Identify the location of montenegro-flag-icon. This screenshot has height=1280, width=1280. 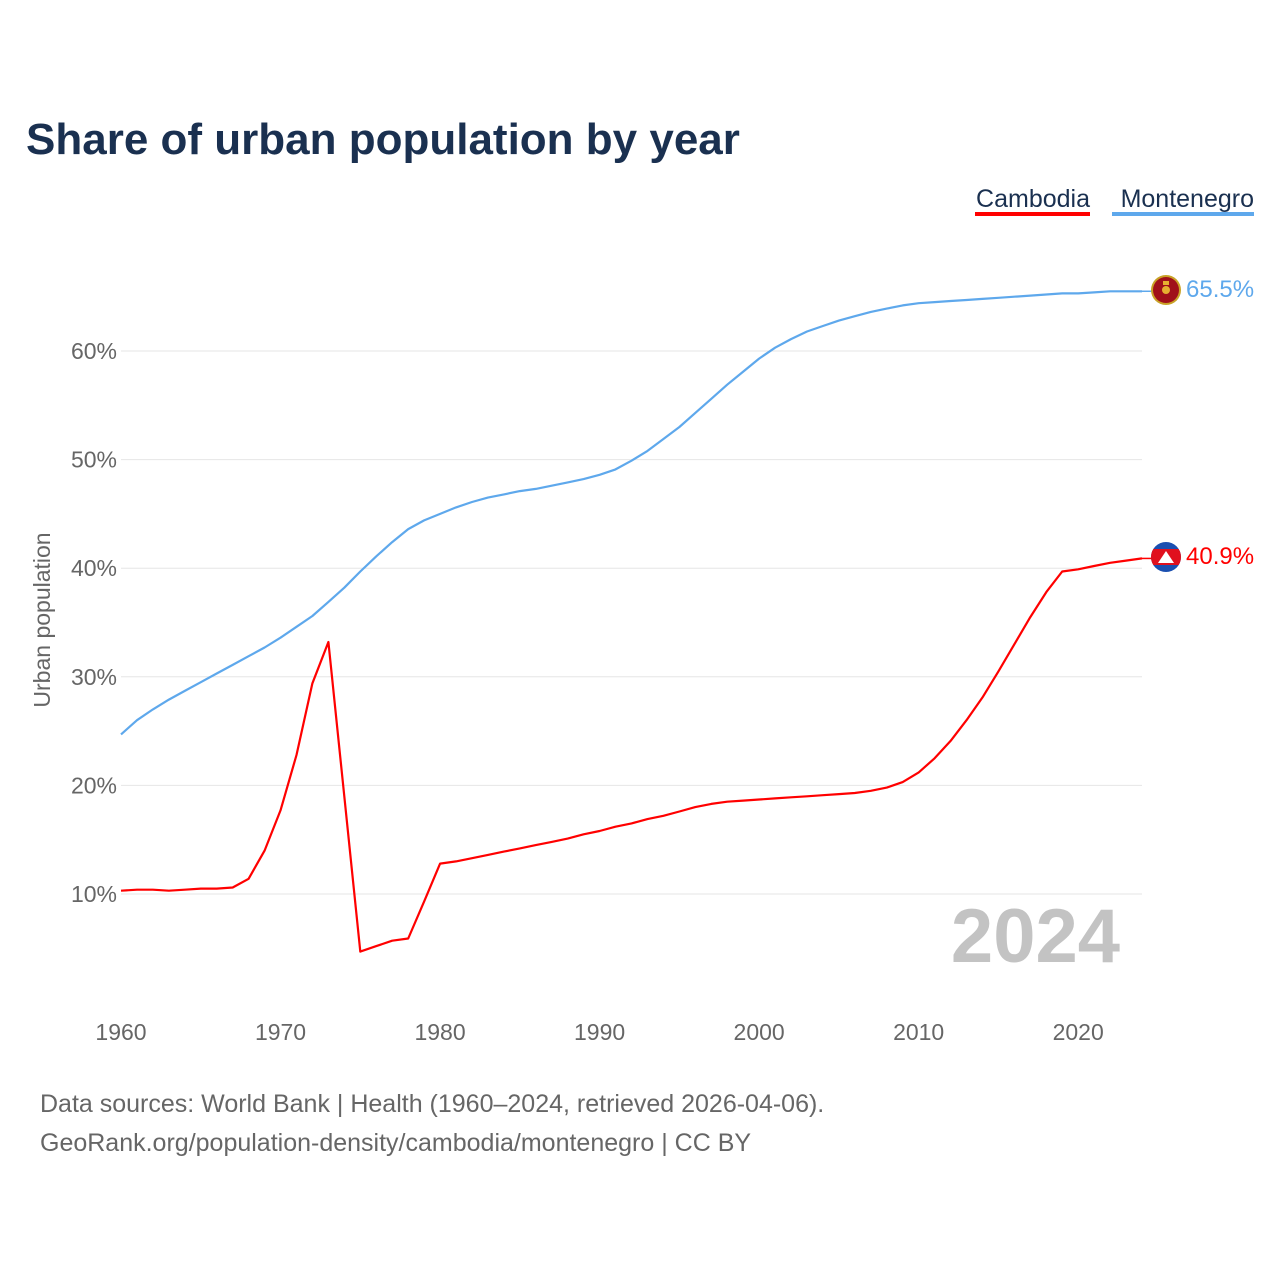
(1166, 290).